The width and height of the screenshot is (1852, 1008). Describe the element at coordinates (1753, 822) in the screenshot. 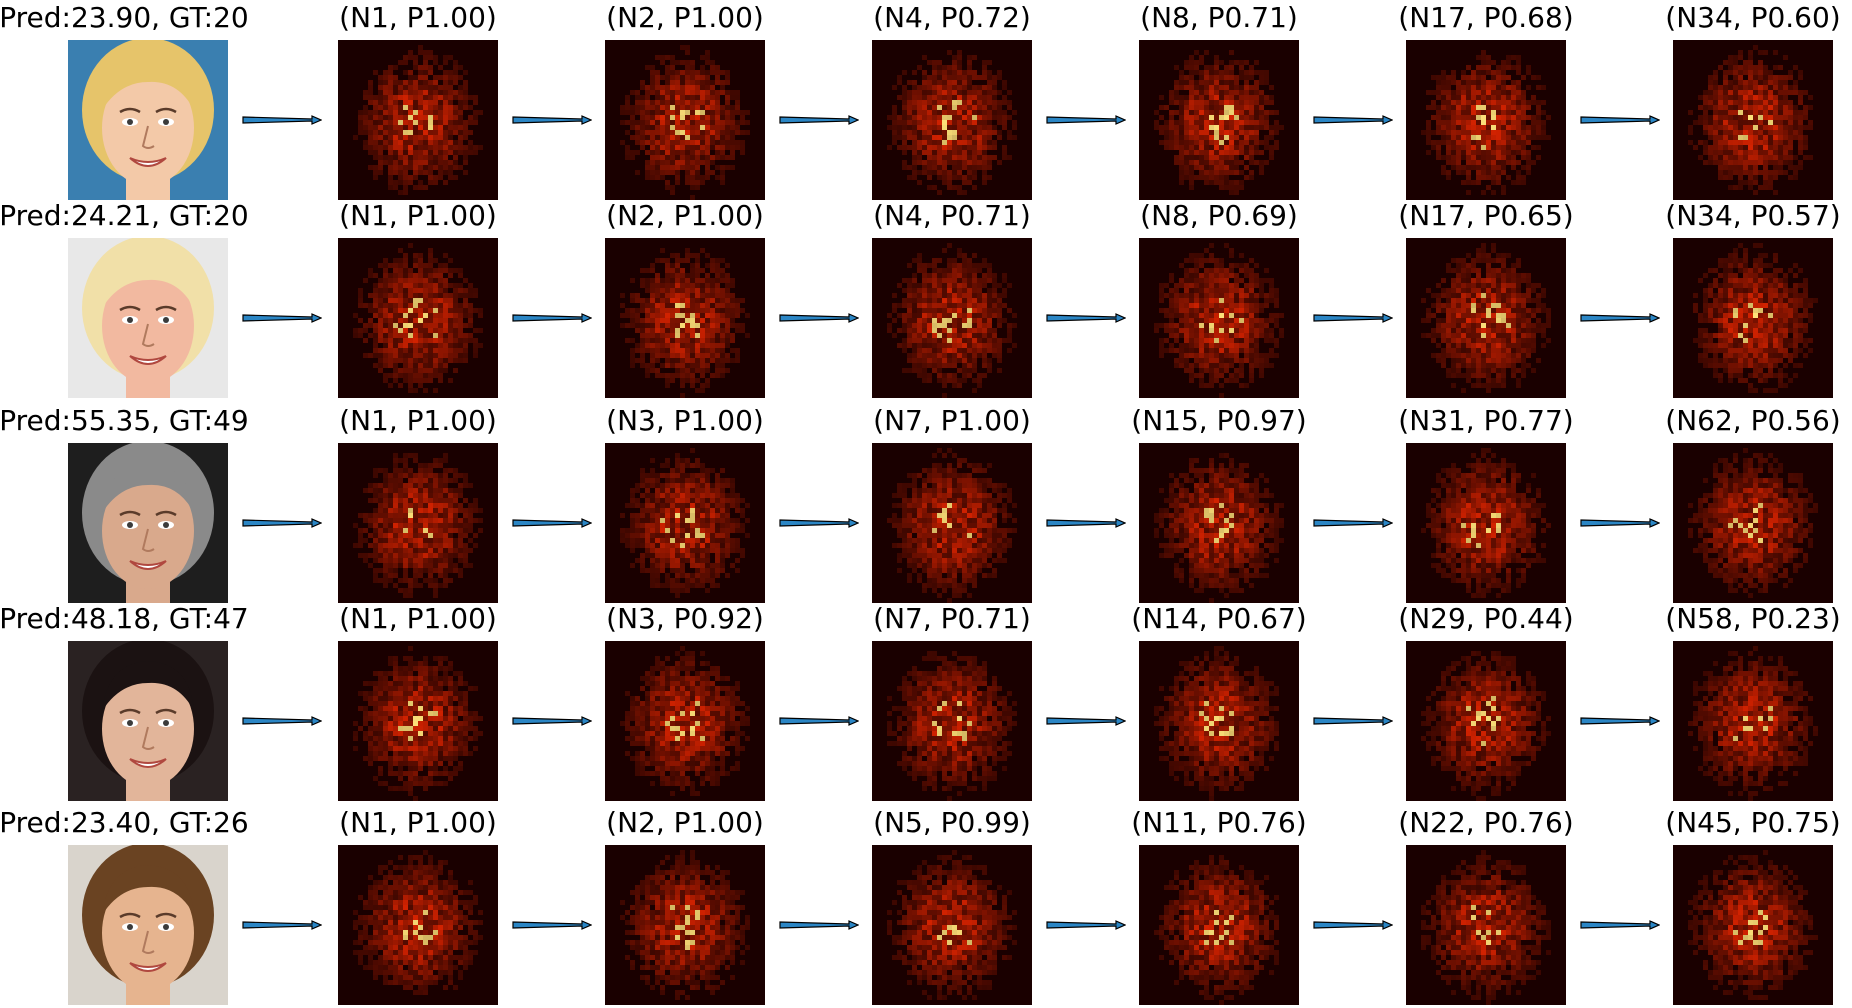

I see `heatmap-label: (N45, P0.75)` at that location.